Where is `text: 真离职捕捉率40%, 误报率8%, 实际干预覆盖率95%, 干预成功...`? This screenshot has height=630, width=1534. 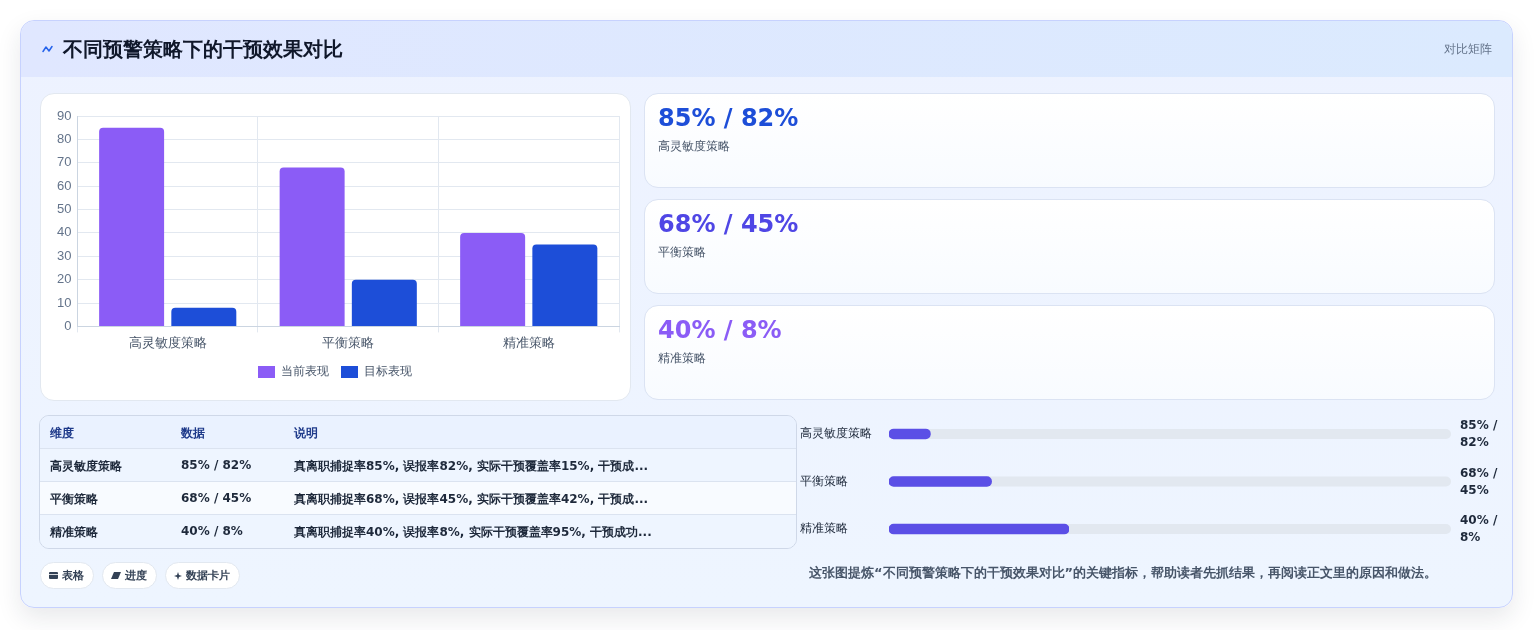
text: 真离职捕捉率40%, 误报率8%, 实际干预覆盖率95%, 干预成功... is located at coordinates (473, 532).